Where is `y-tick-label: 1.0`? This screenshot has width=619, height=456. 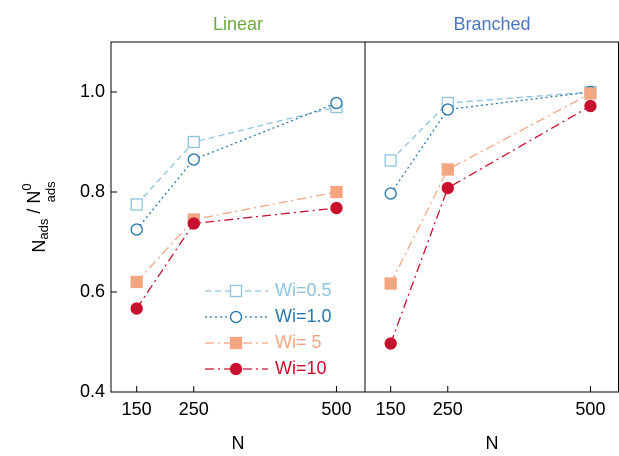
y-tick-label: 1.0 is located at coordinates (92, 91).